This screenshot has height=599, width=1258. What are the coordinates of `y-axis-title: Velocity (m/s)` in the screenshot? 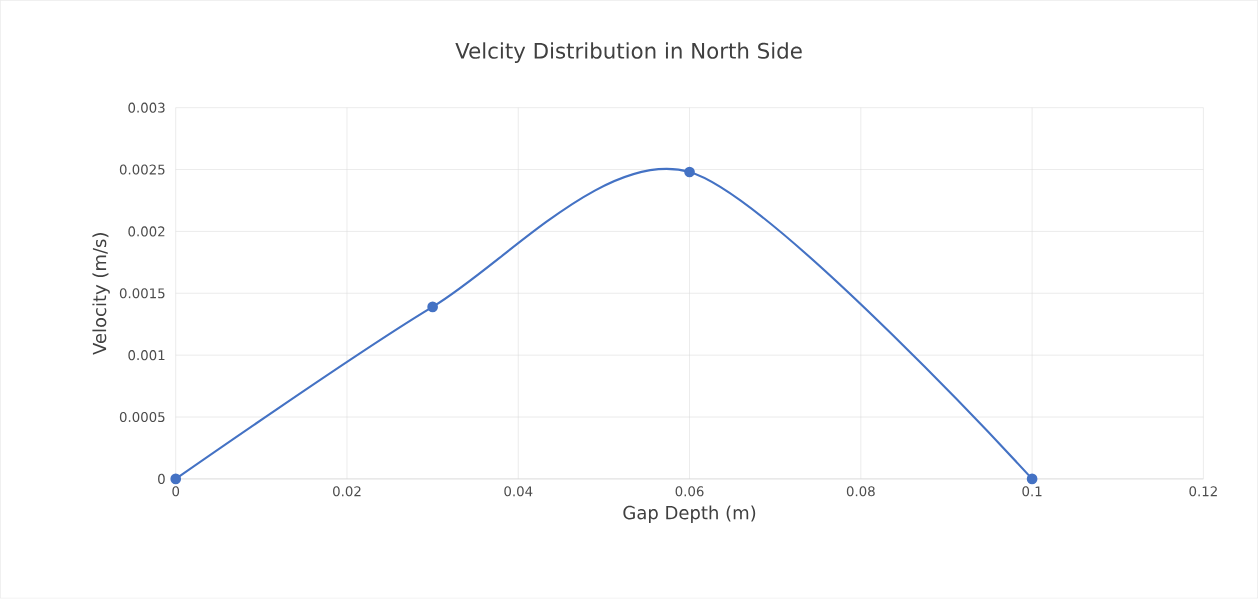 It's located at (101, 294).